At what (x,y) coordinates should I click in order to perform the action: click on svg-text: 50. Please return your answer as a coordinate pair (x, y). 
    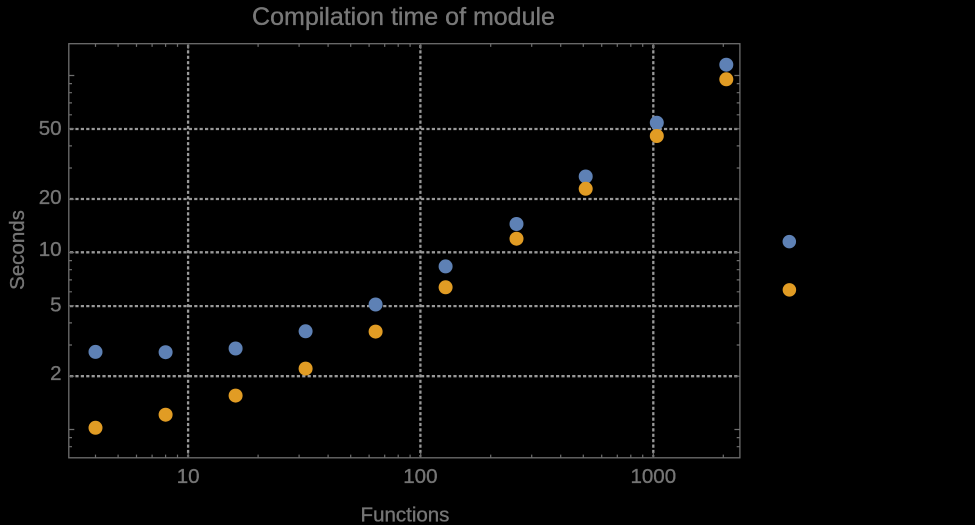
    Looking at the image, I should click on (50, 128).